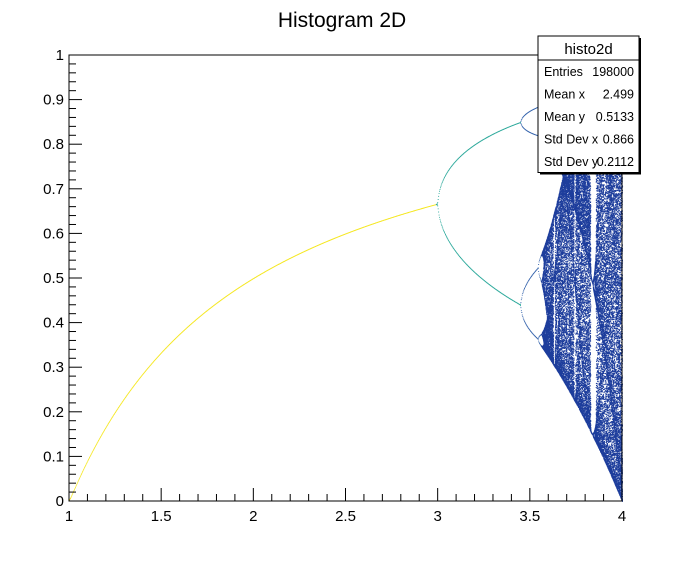 This screenshot has height=564, width=692. Describe the element at coordinates (437, 516) in the screenshot. I see `x-tick-label: 3` at that location.